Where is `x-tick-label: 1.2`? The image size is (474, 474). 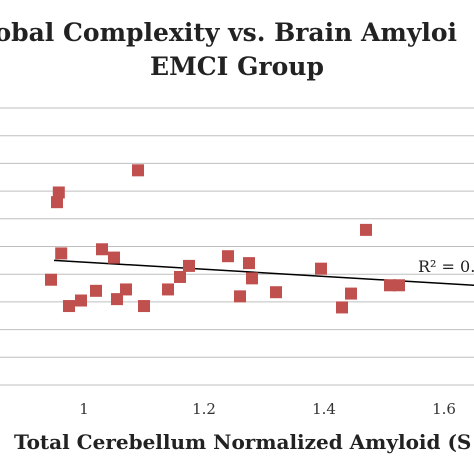 x-tick-label: 1.2 is located at coordinates (204, 409).